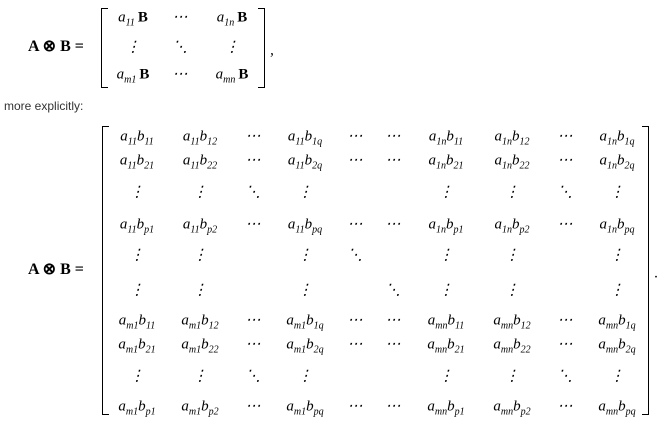 Image resolution: width=663 pixels, height=422 pixels. Describe the element at coordinates (511, 408) in the screenshot. I see `matrix-entry: amnbp2` at that location.